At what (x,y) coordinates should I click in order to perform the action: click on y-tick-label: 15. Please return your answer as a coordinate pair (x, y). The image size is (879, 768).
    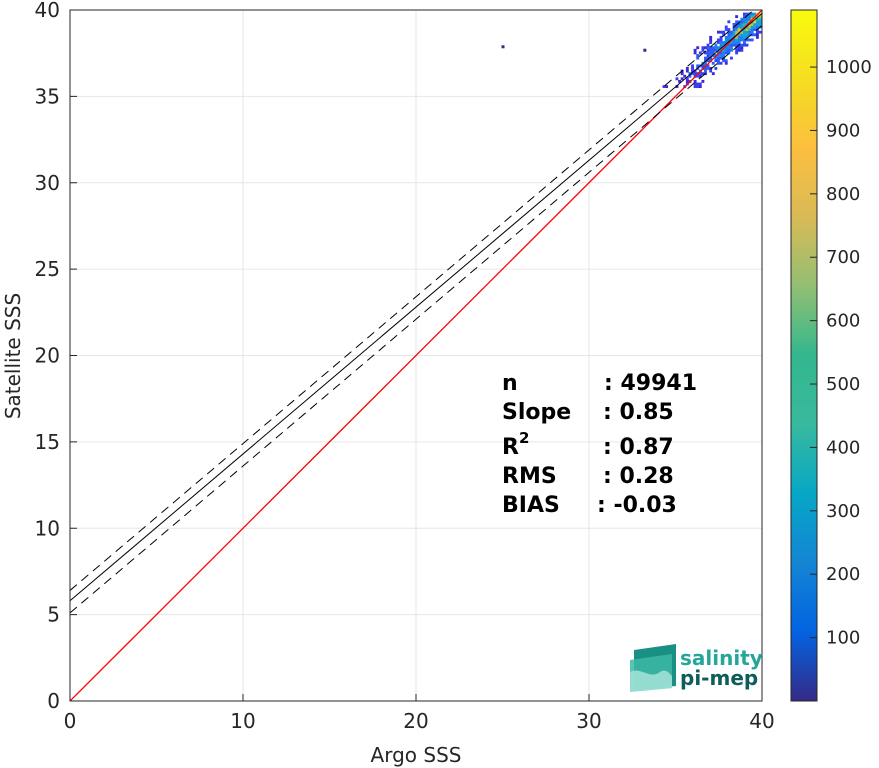
    Looking at the image, I should click on (47, 442).